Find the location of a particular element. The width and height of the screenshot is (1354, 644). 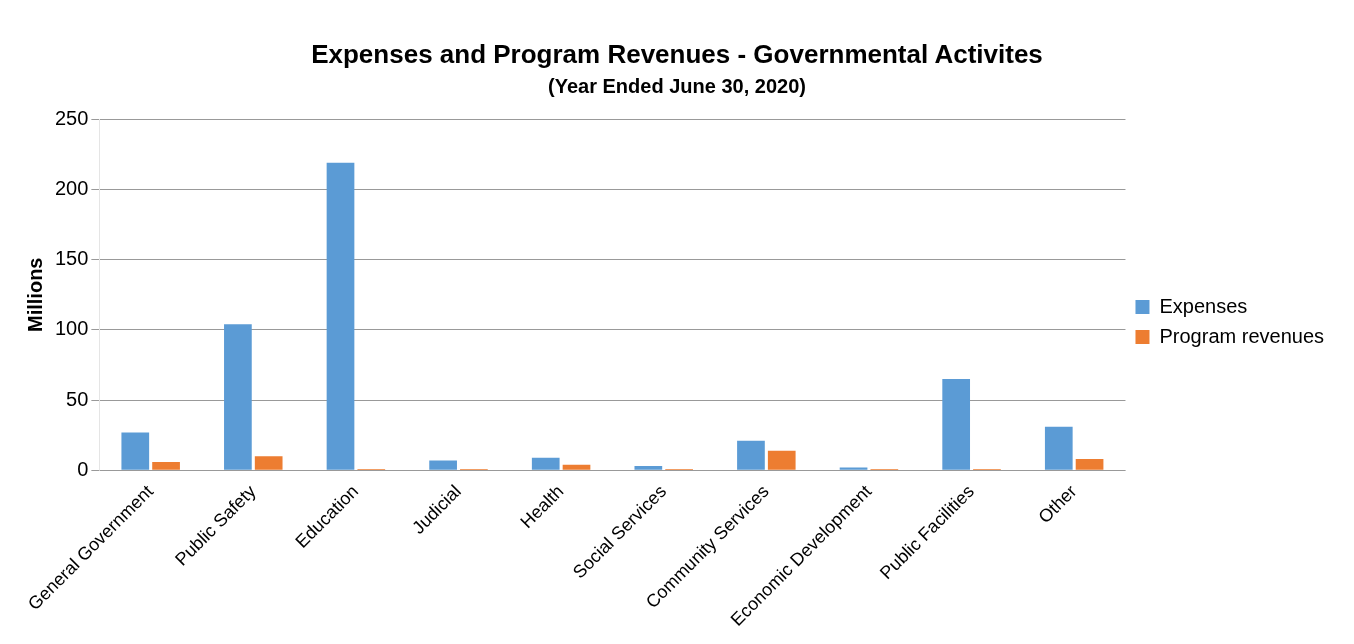

y-tick-label: 100 is located at coordinates (71, 328).